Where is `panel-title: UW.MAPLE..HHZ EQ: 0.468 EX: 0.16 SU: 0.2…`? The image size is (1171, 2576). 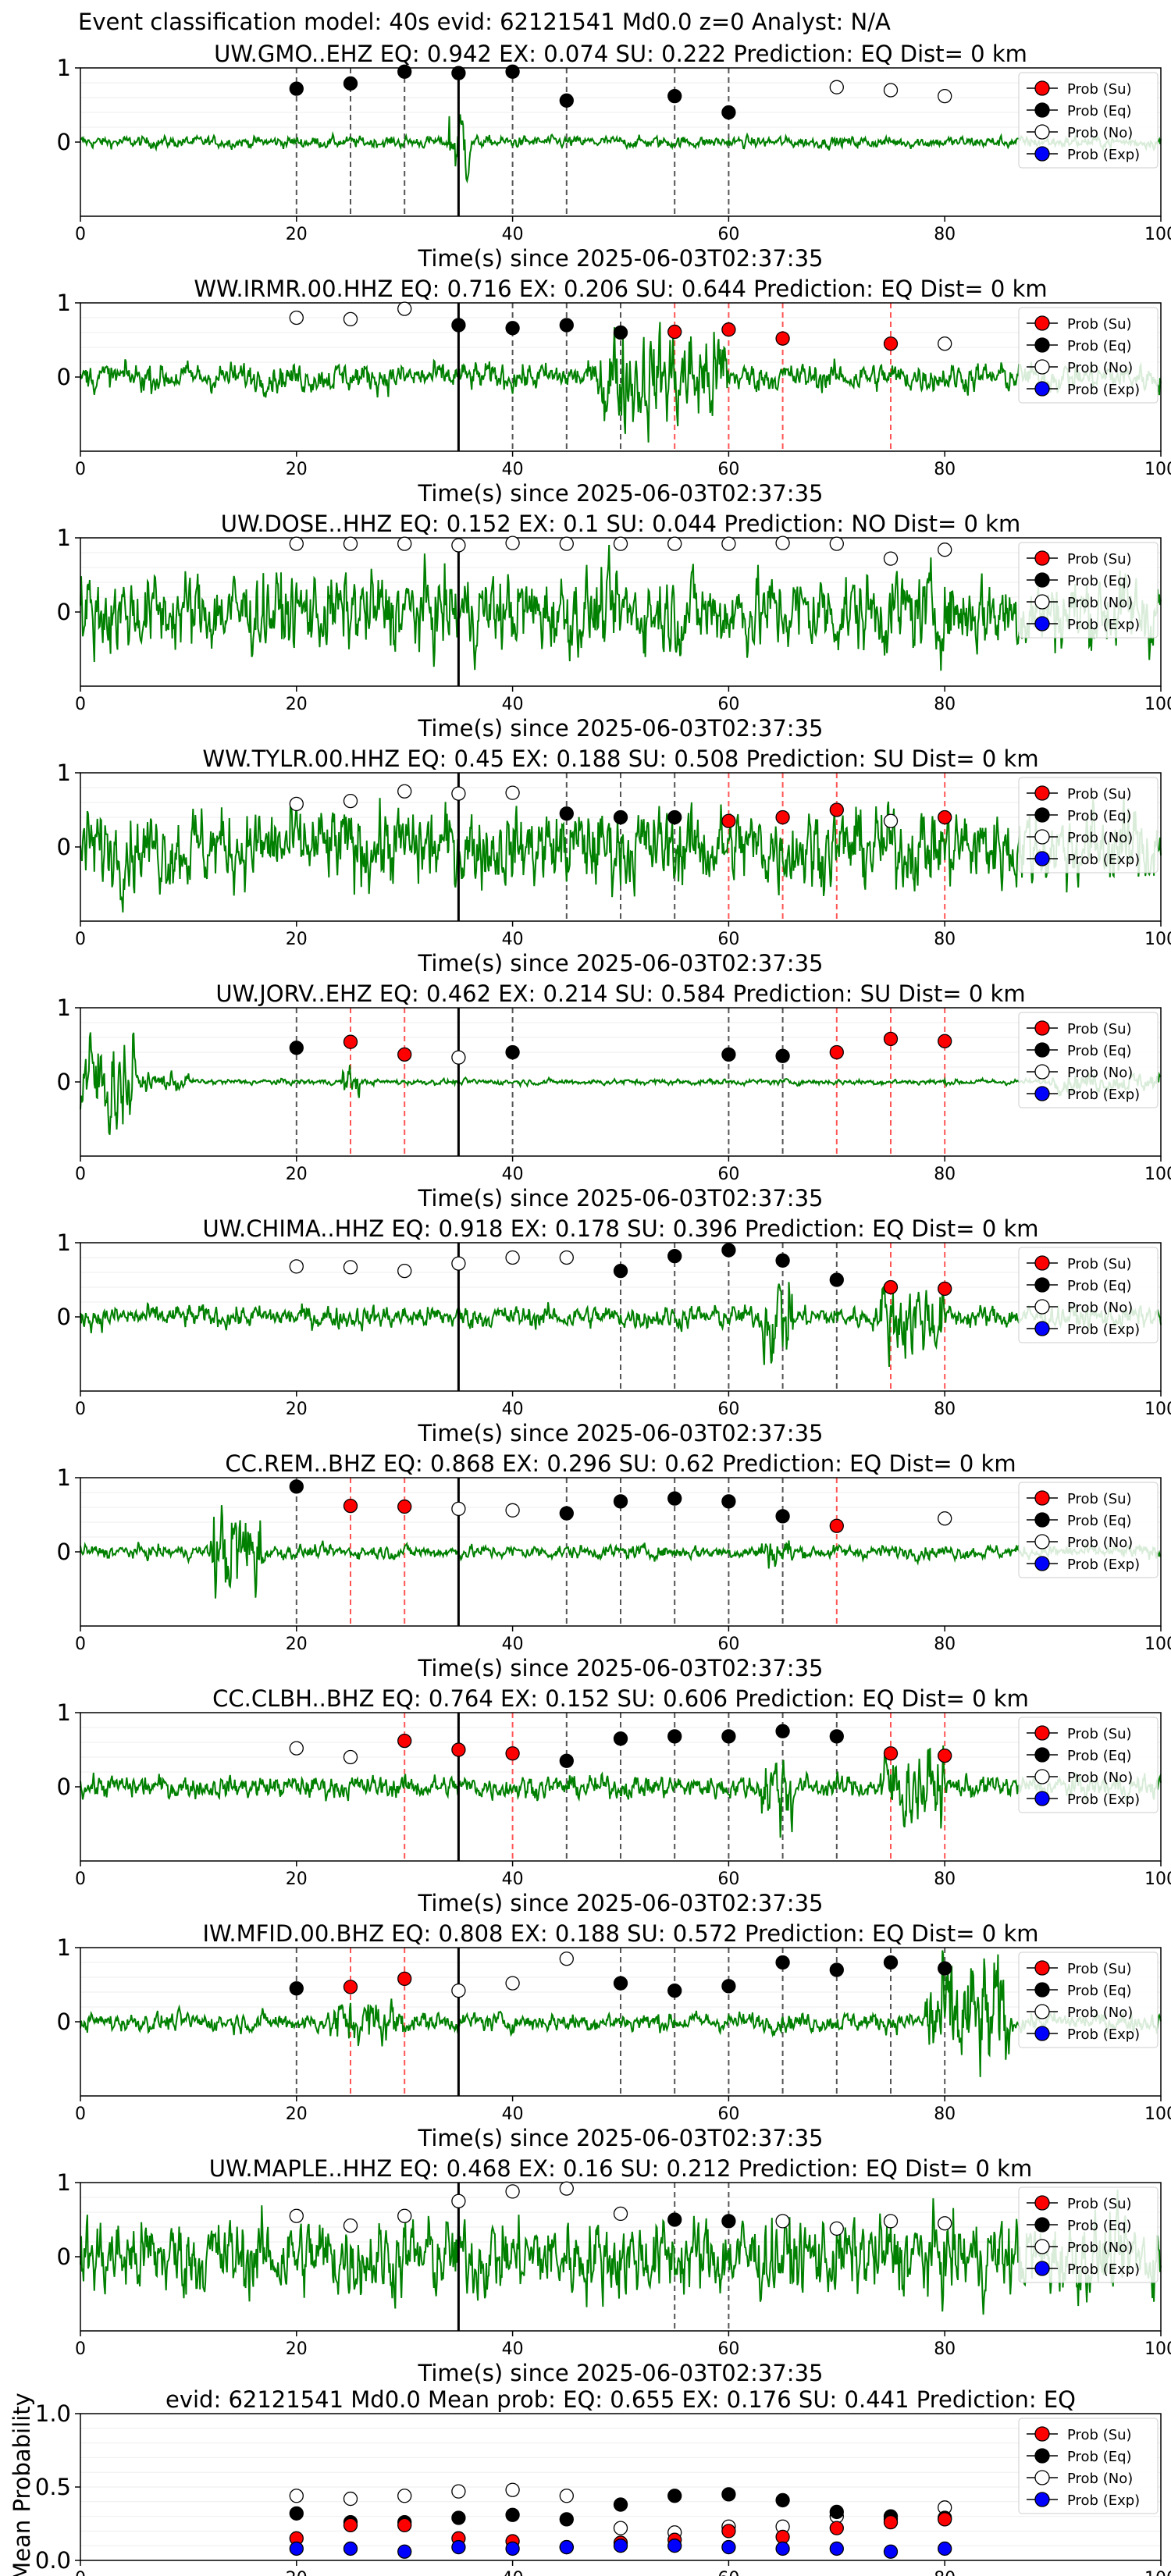
panel-title: UW.MAPLE..HHZ EQ: 0.468 EX: 0.16 SU: 0.2… is located at coordinates (620, 2168).